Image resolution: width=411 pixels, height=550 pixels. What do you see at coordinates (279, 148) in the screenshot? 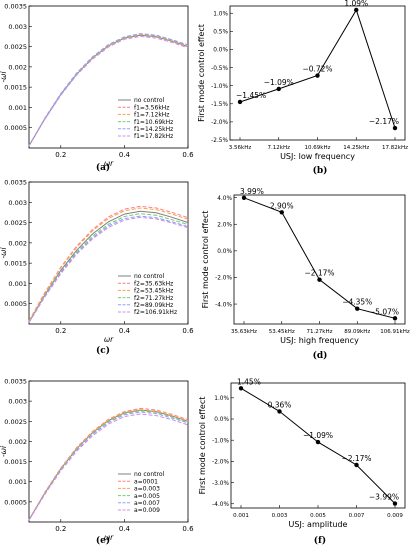
I see `x-tick-label: 7.12kHz` at bounding box center [279, 148].